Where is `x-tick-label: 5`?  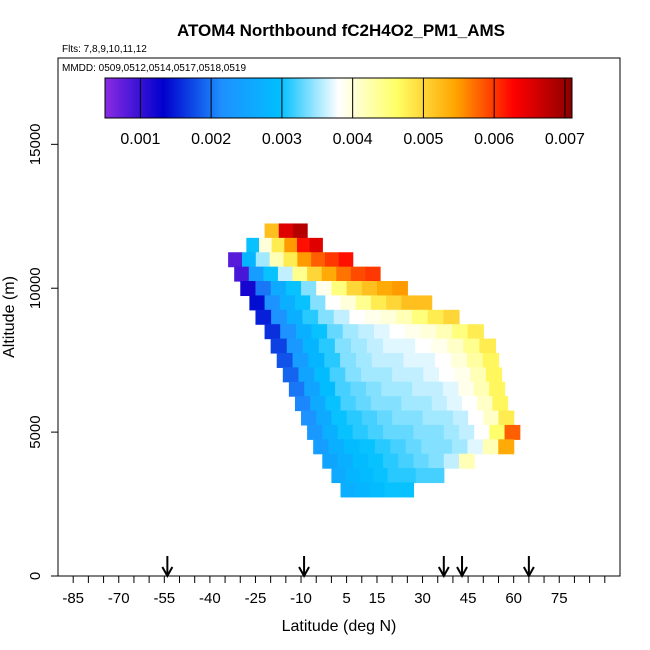
x-tick-label: 5 is located at coordinates (346, 598).